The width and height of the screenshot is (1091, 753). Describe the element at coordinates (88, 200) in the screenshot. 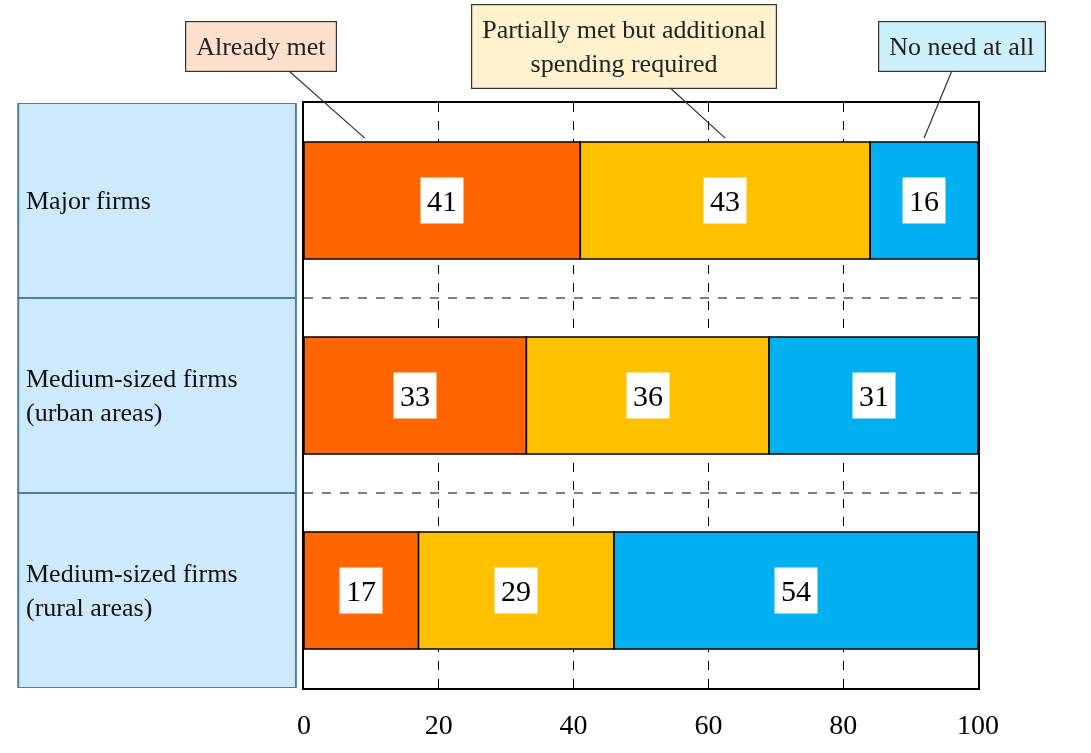

I see `y-tick-label: Major firms` at that location.